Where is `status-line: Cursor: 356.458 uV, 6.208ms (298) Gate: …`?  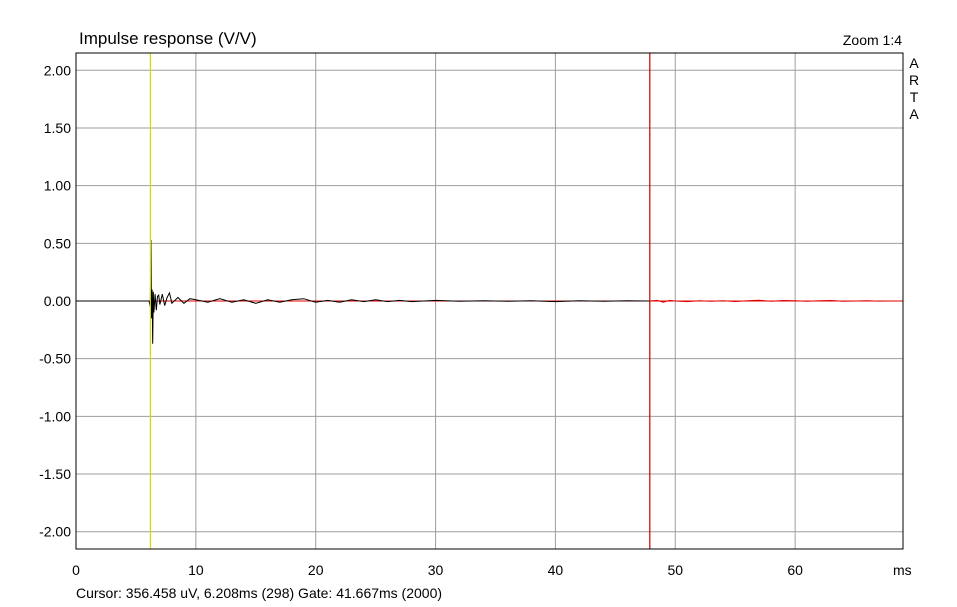 status-line: Cursor: 356.458 uV, 6.208ms (298) Gate: … is located at coordinates (259, 593).